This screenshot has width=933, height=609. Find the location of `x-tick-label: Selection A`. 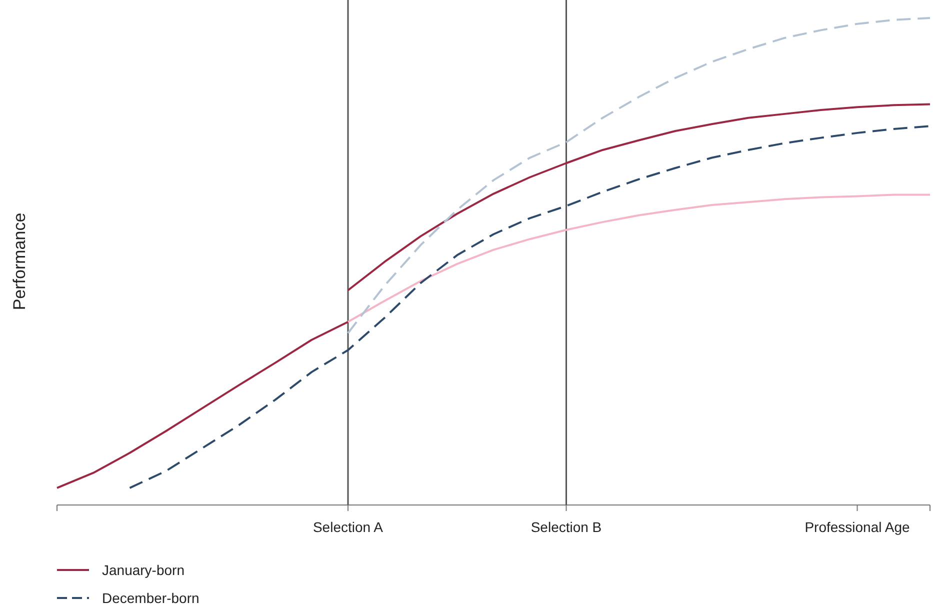

x-tick-label: Selection A is located at coordinates (348, 527).